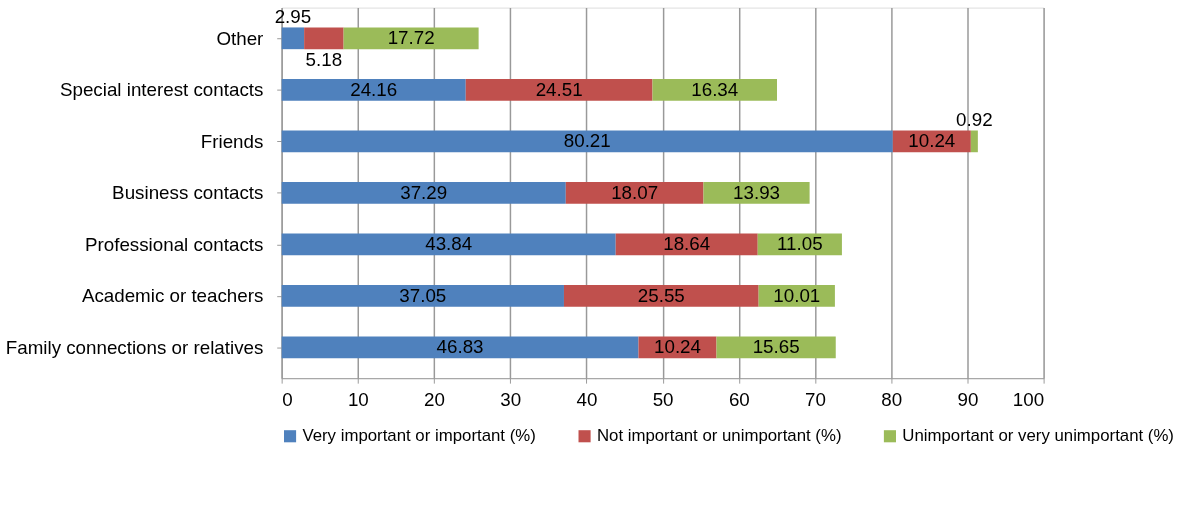  I want to click on y-tick-label: Friends, so click(232, 141).